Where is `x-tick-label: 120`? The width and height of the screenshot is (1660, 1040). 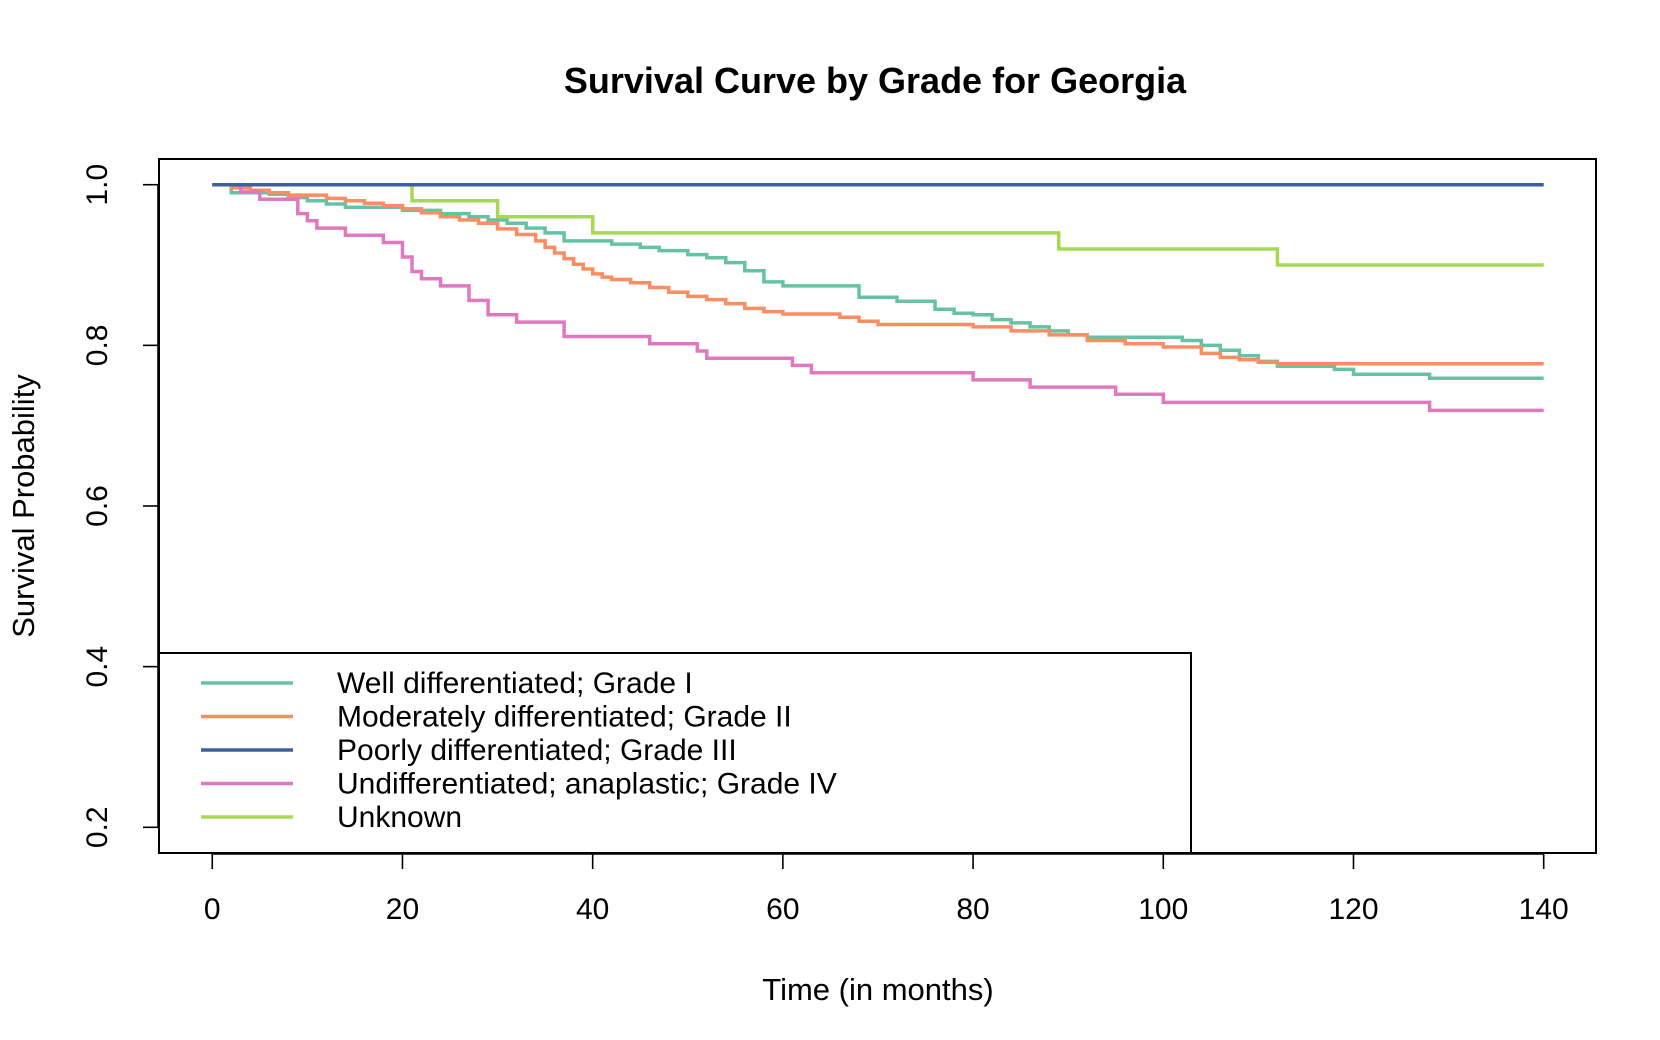 x-tick-label: 120 is located at coordinates (1353, 909).